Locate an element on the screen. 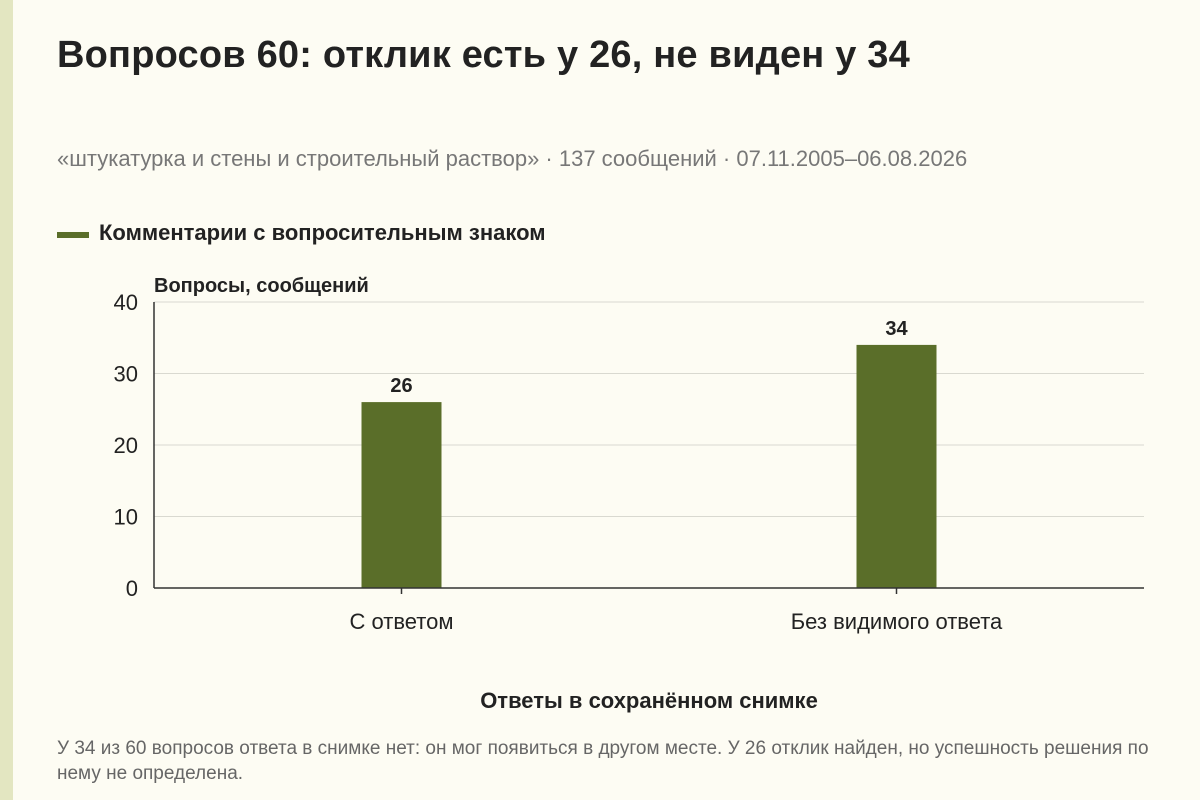 The height and width of the screenshot is (800, 1200). y-tick-label: 20 is located at coordinates (126, 445).